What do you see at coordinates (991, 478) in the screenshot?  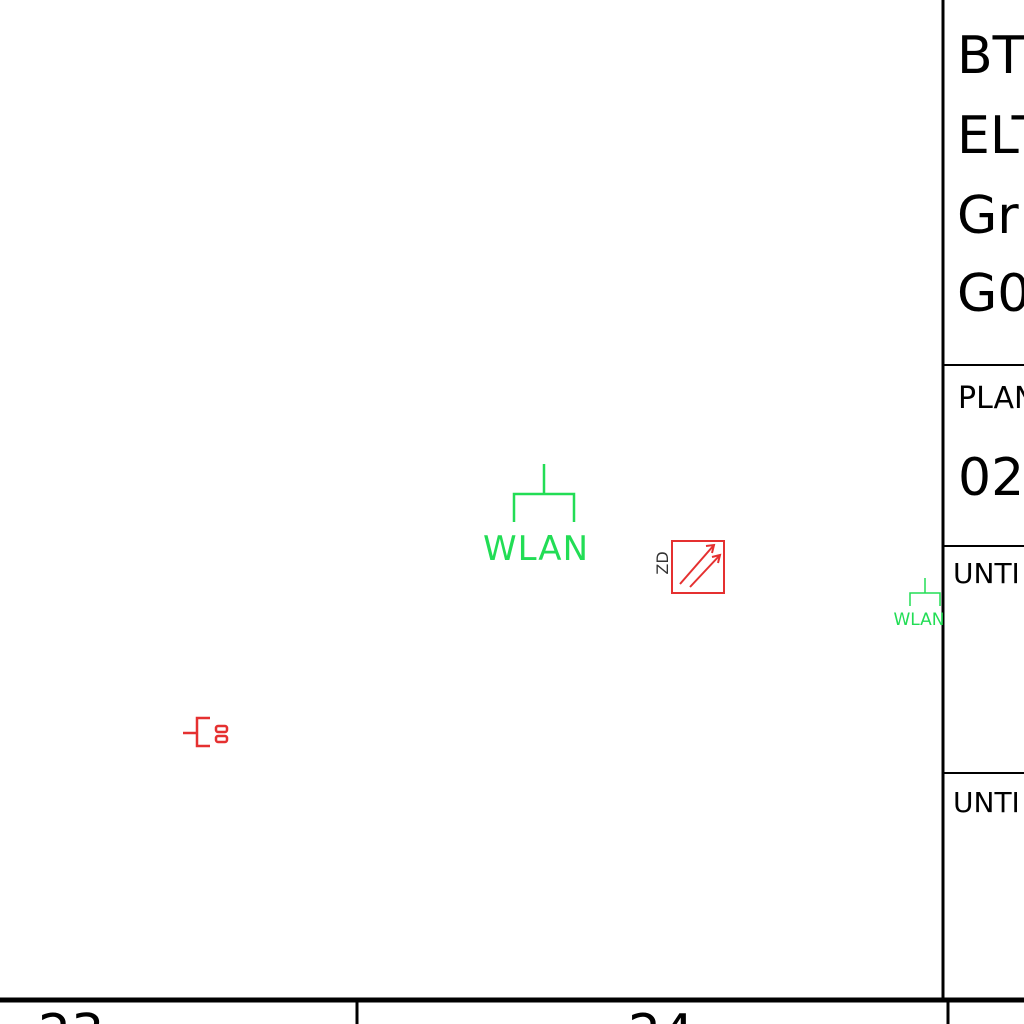 I see `plan-number: 02` at bounding box center [991, 478].